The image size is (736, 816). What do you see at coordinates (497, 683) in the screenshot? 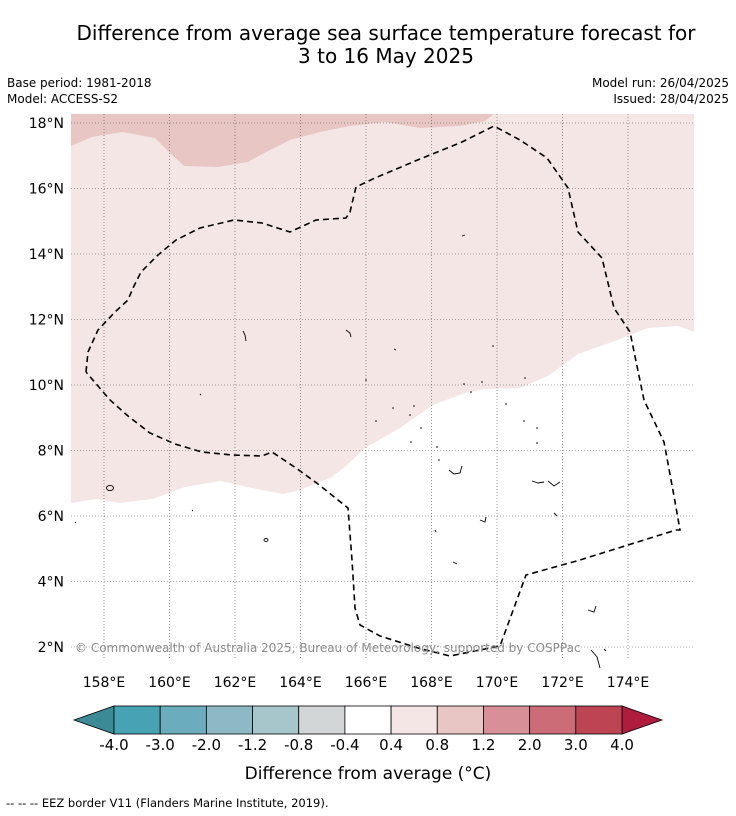
I see `longitude-tick-label: 170°E` at bounding box center [497, 683].